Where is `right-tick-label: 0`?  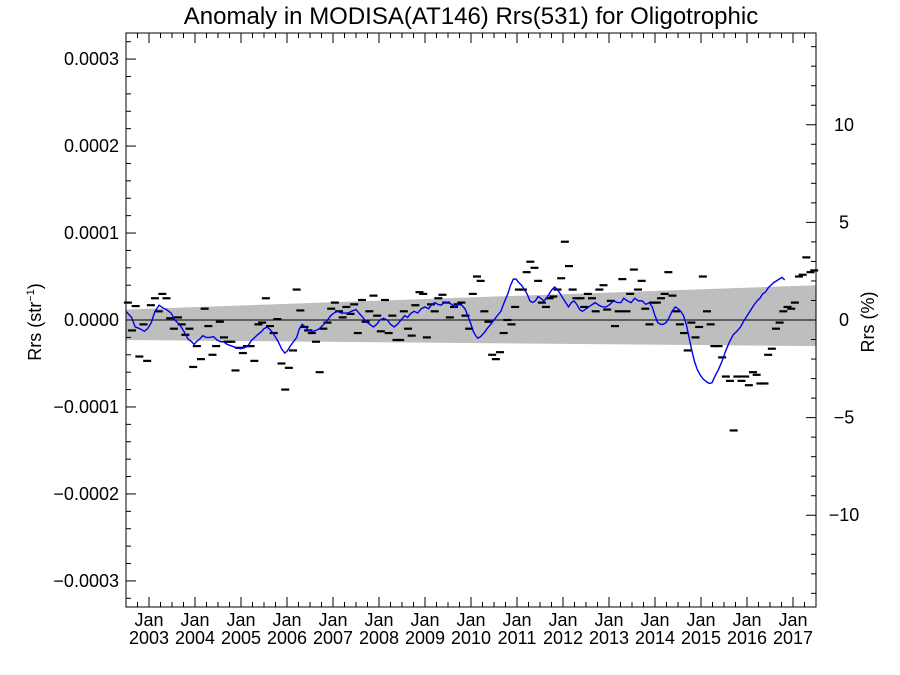
right-tick-label: 0 is located at coordinates (844, 320).